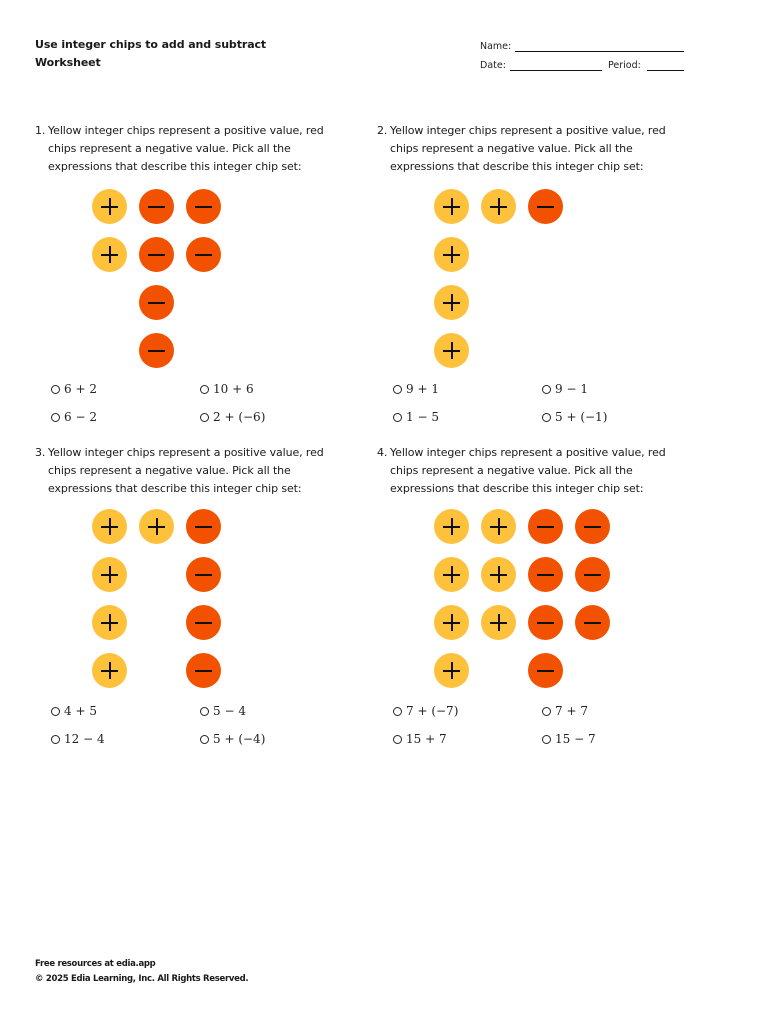 This screenshot has height=1024, width=768. I want to click on answer-option: 9 + 1, so click(416, 389).